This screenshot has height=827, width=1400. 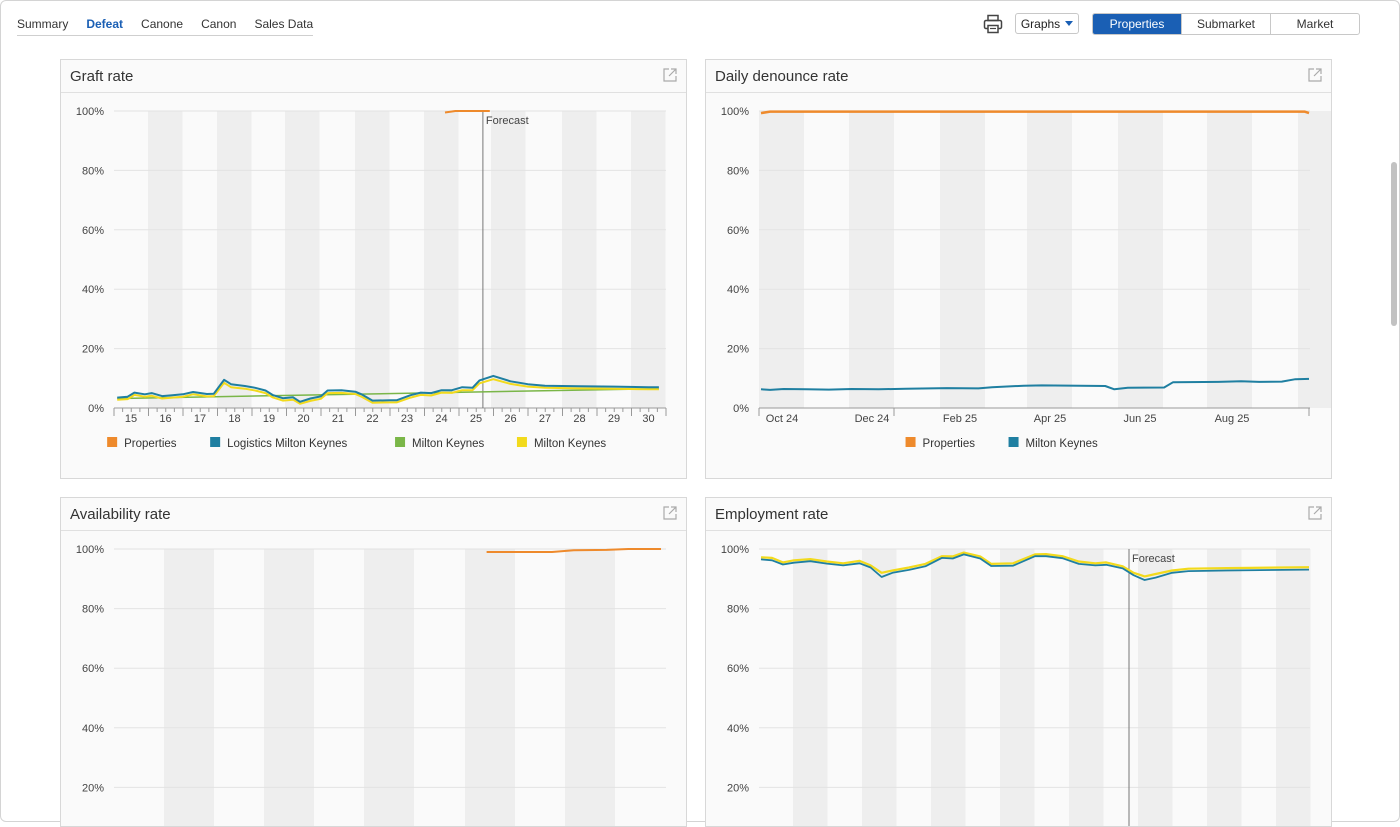 What do you see at coordinates (102, 76) in the screenshot?
I see `panel-title: Graft rate` at bounding box center [102, 76].